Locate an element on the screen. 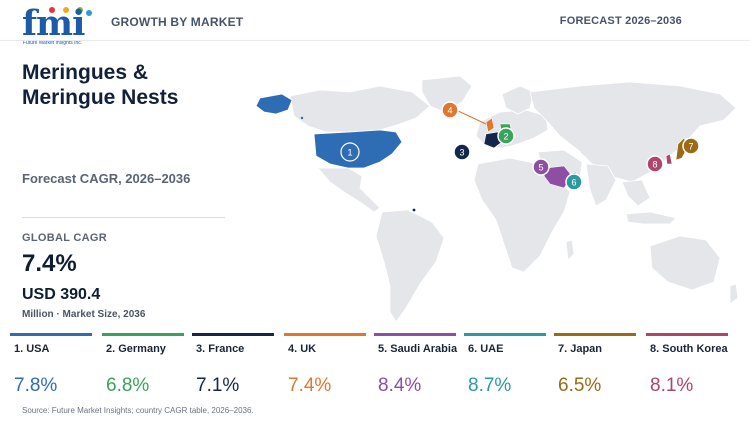 This screenshot has width=750, height=421. country-column: 2. Germany 6.8% is located at coordinates (143, 368).